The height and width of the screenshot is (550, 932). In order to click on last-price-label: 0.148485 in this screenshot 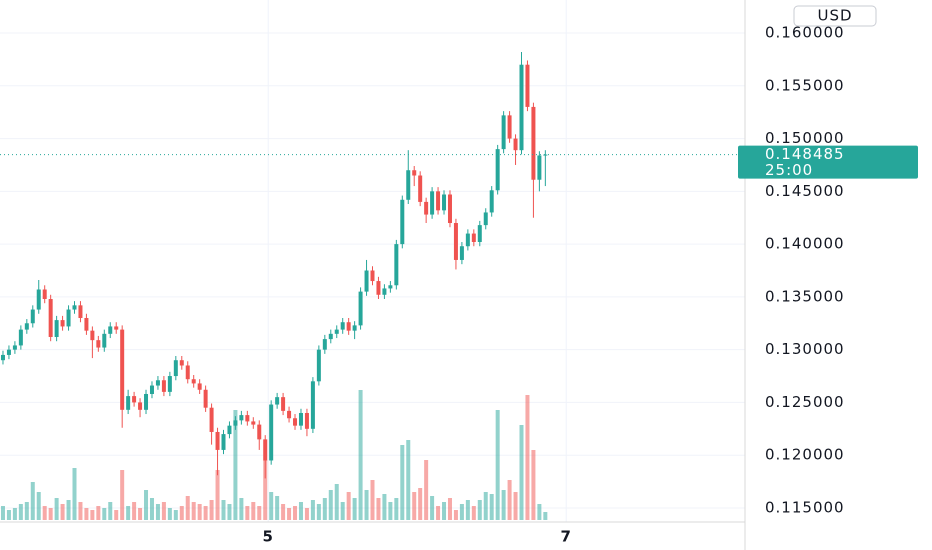, I will do `click(805, 154)`.